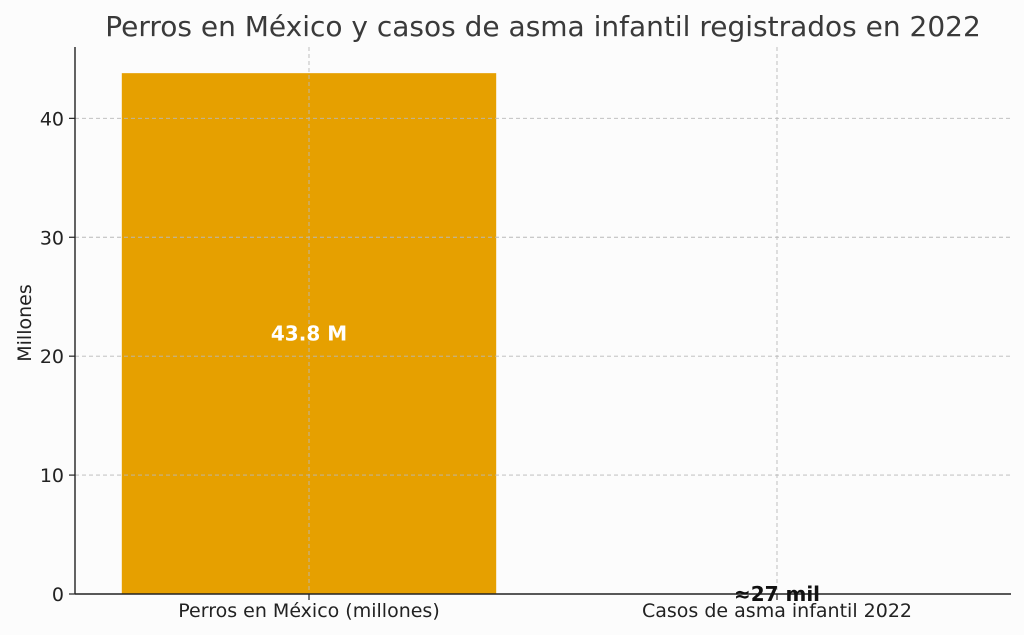 Image resolution: width=1024 pixels, height=635 pixels. I want to click on x-tick-label-0: Perros en México (millones), so click(308, 611).